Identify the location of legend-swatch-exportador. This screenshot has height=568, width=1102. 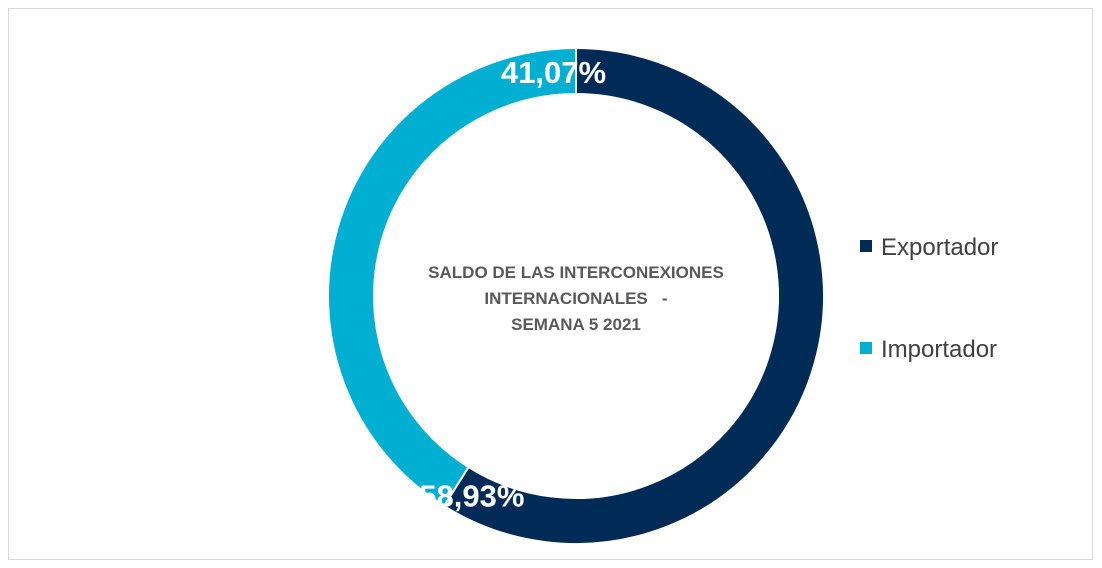
(866, 246).